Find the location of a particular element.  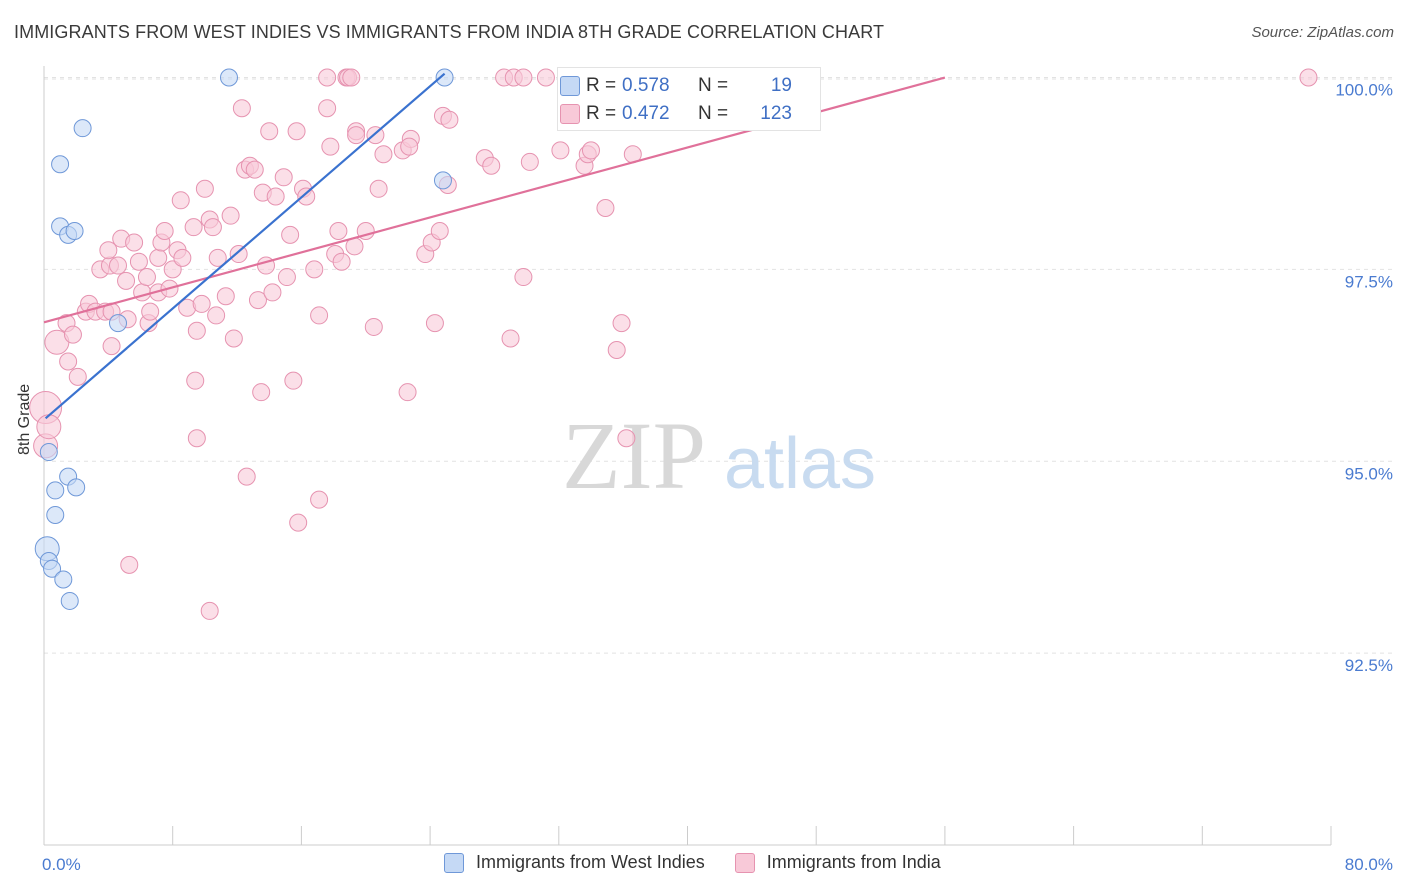

stats-legend: R = 0.578 N = 19 R = 0.472 N = 123 is located at coordinates (689, 99).